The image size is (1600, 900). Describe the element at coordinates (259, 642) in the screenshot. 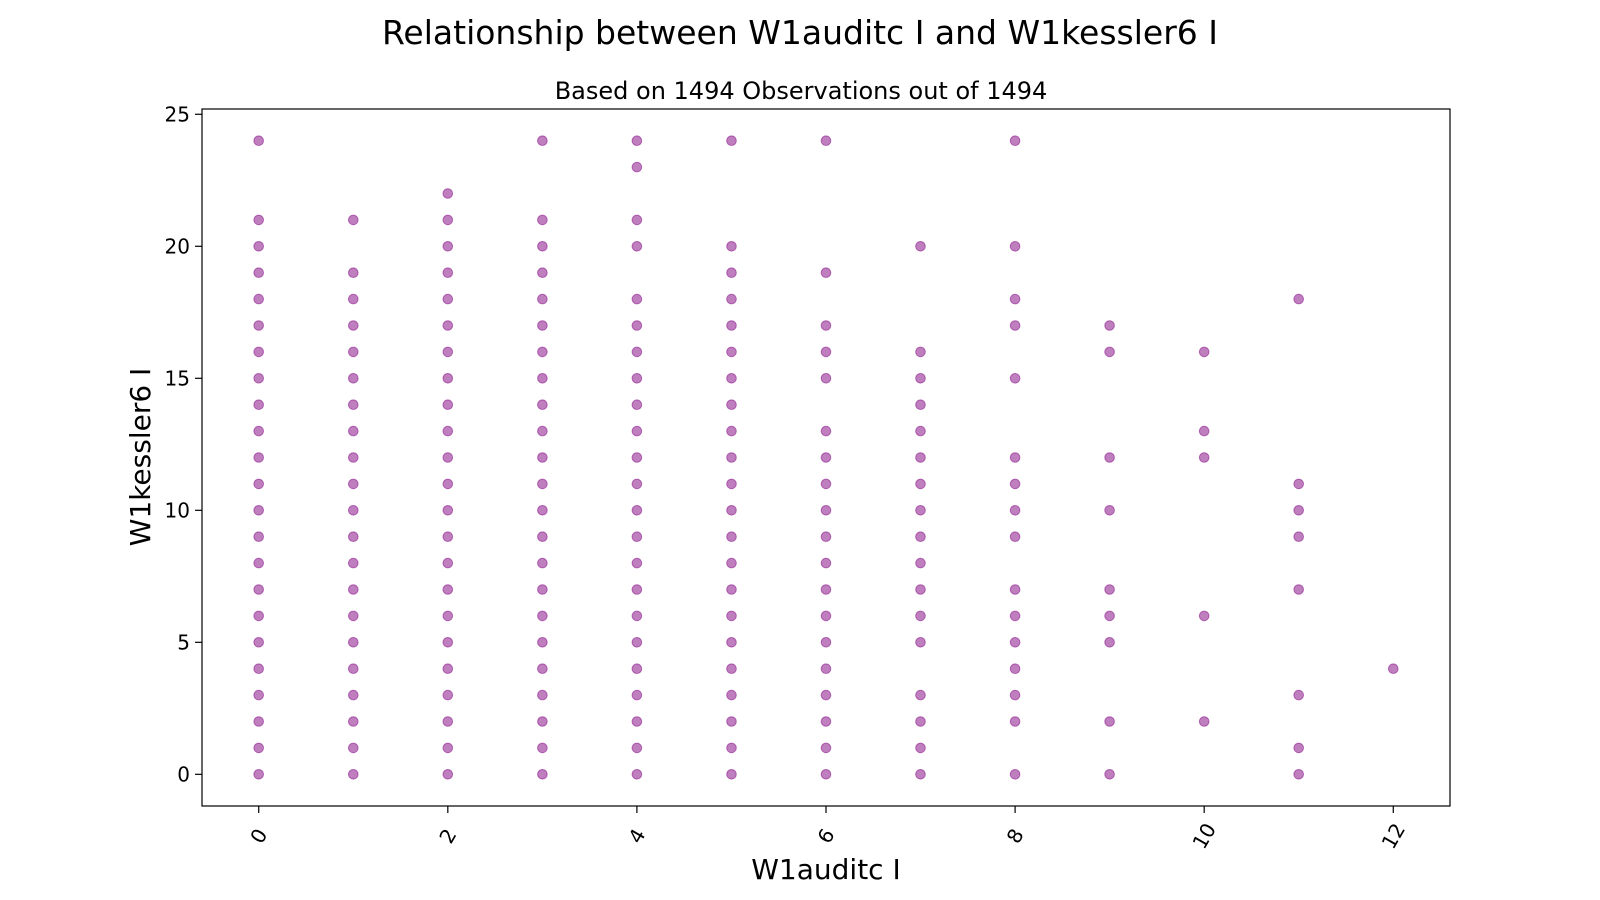

I see `data-point-x0-y5` at that location.